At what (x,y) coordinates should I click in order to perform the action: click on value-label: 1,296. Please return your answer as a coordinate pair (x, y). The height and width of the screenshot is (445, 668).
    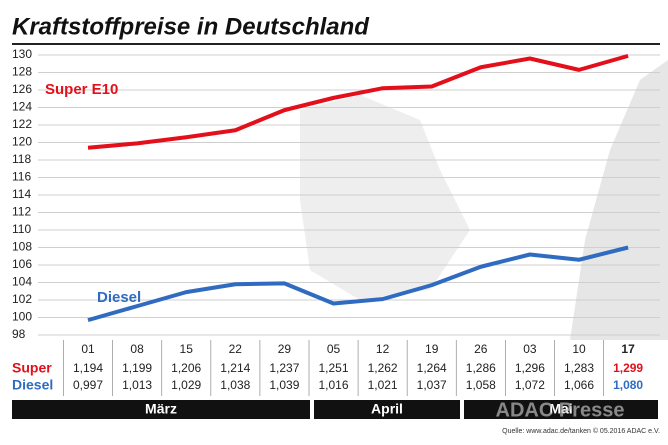
    Looking at the image, I should click on (530, 368).